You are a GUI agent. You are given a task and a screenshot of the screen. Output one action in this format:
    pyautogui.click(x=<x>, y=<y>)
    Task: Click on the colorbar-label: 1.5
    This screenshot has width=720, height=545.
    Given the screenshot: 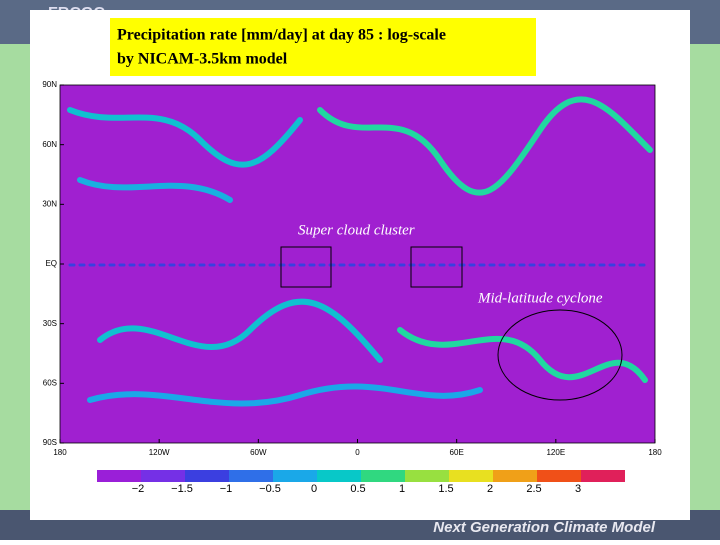 What is the action you would take?
    pyautogui.click(x=445, y=489)
    